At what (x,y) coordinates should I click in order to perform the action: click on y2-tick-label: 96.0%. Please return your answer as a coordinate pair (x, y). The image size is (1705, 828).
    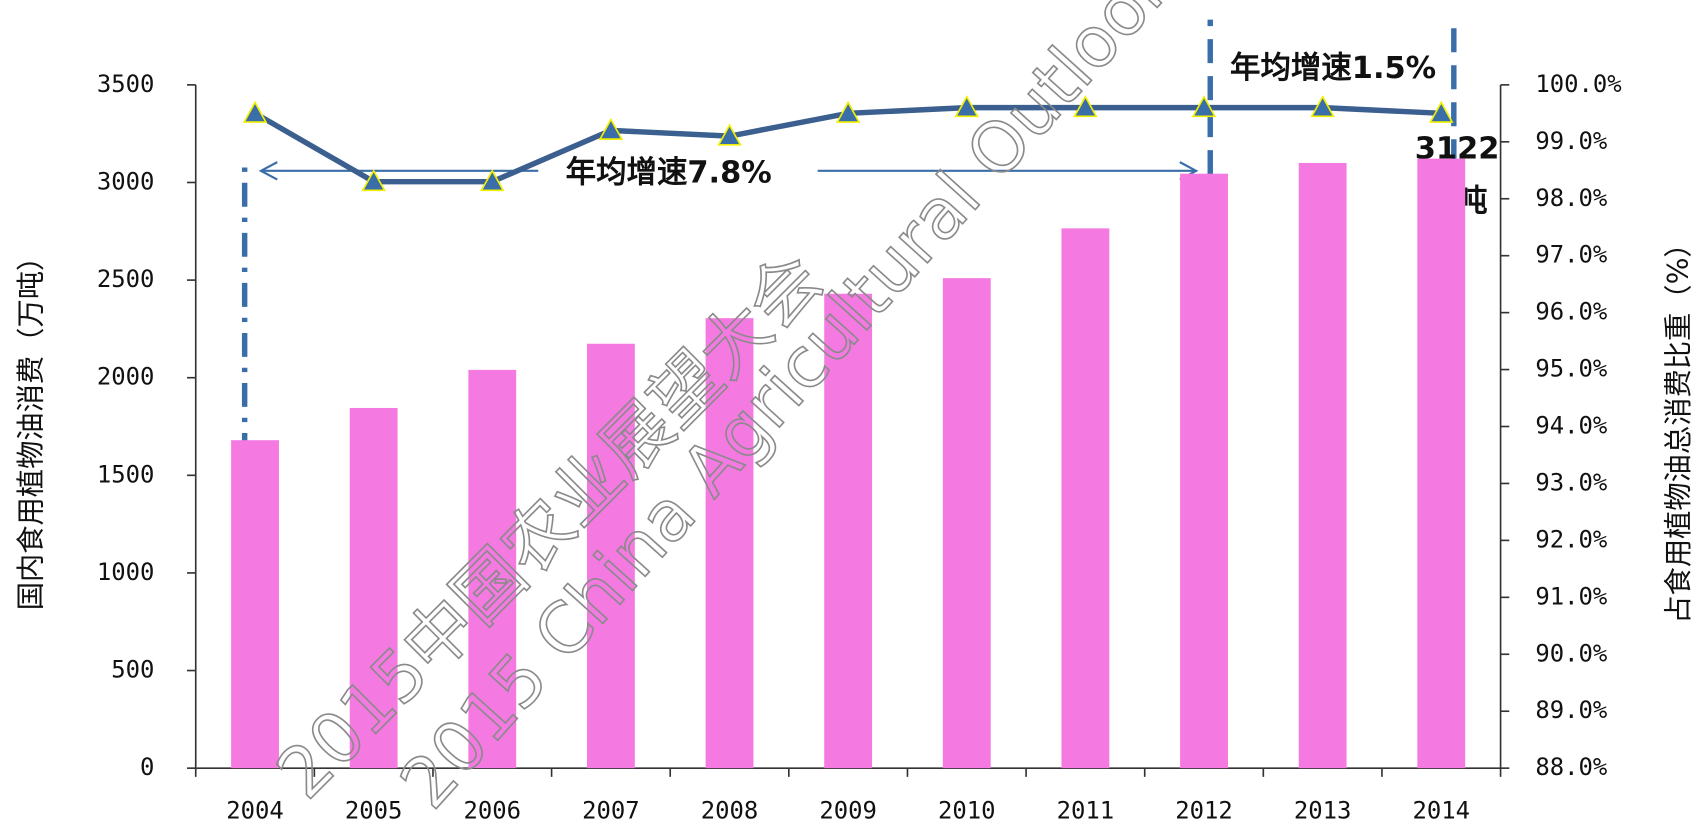
    Looking at the image, I should click on (1571, 312).